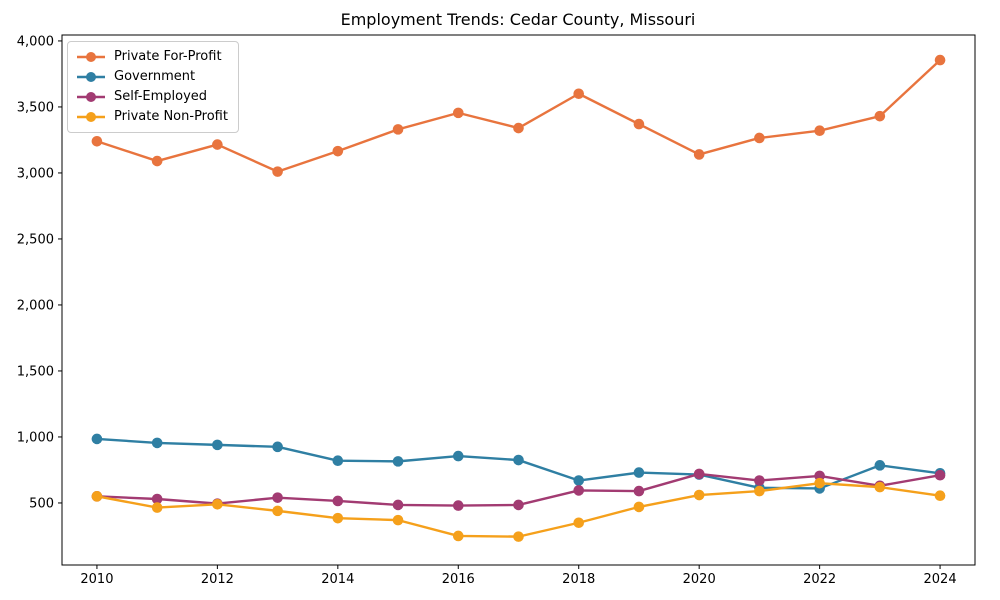 The width and height of the screenshot is (1000, 600). I want to click on legend-label: Government, so click(155, 76).